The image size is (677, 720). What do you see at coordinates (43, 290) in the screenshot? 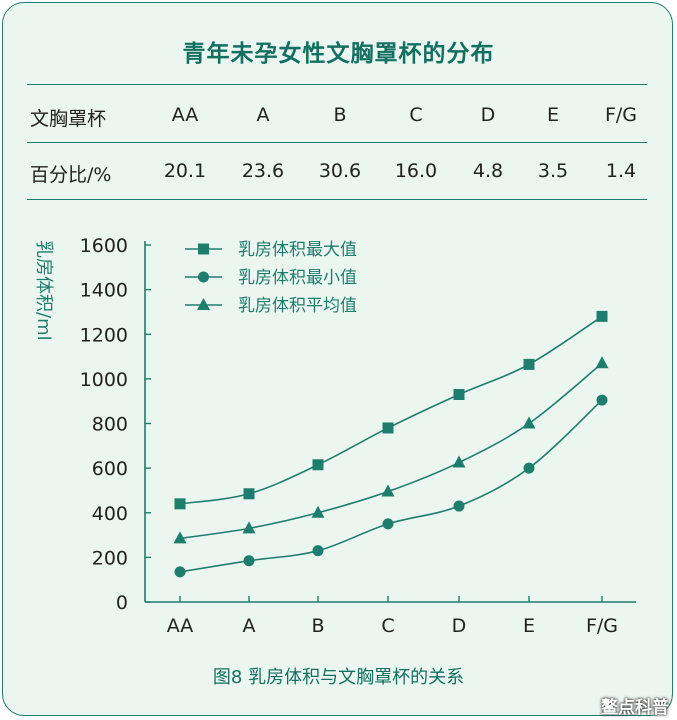
I see `y-axis-label: 乳房体积/ml` at bounding box center [43, 290].